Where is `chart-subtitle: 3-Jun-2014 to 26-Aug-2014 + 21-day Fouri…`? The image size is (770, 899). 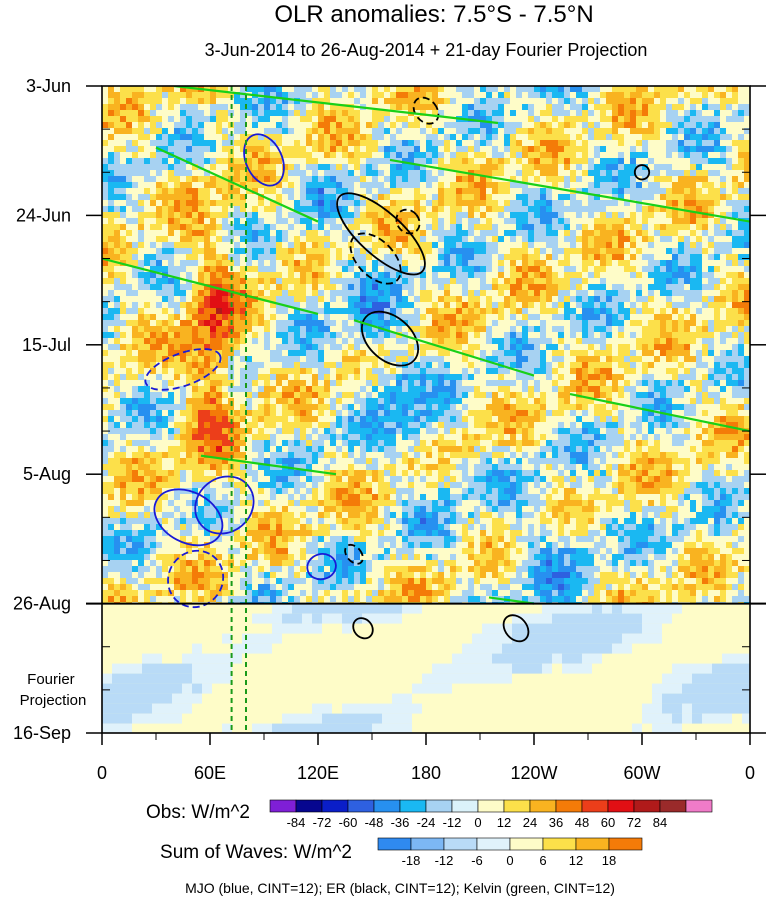
chart-subtitle: 3-Jun-2014 to 26-Aug-2014 + 21-day Fouri… is located at coordinates (426, 50).